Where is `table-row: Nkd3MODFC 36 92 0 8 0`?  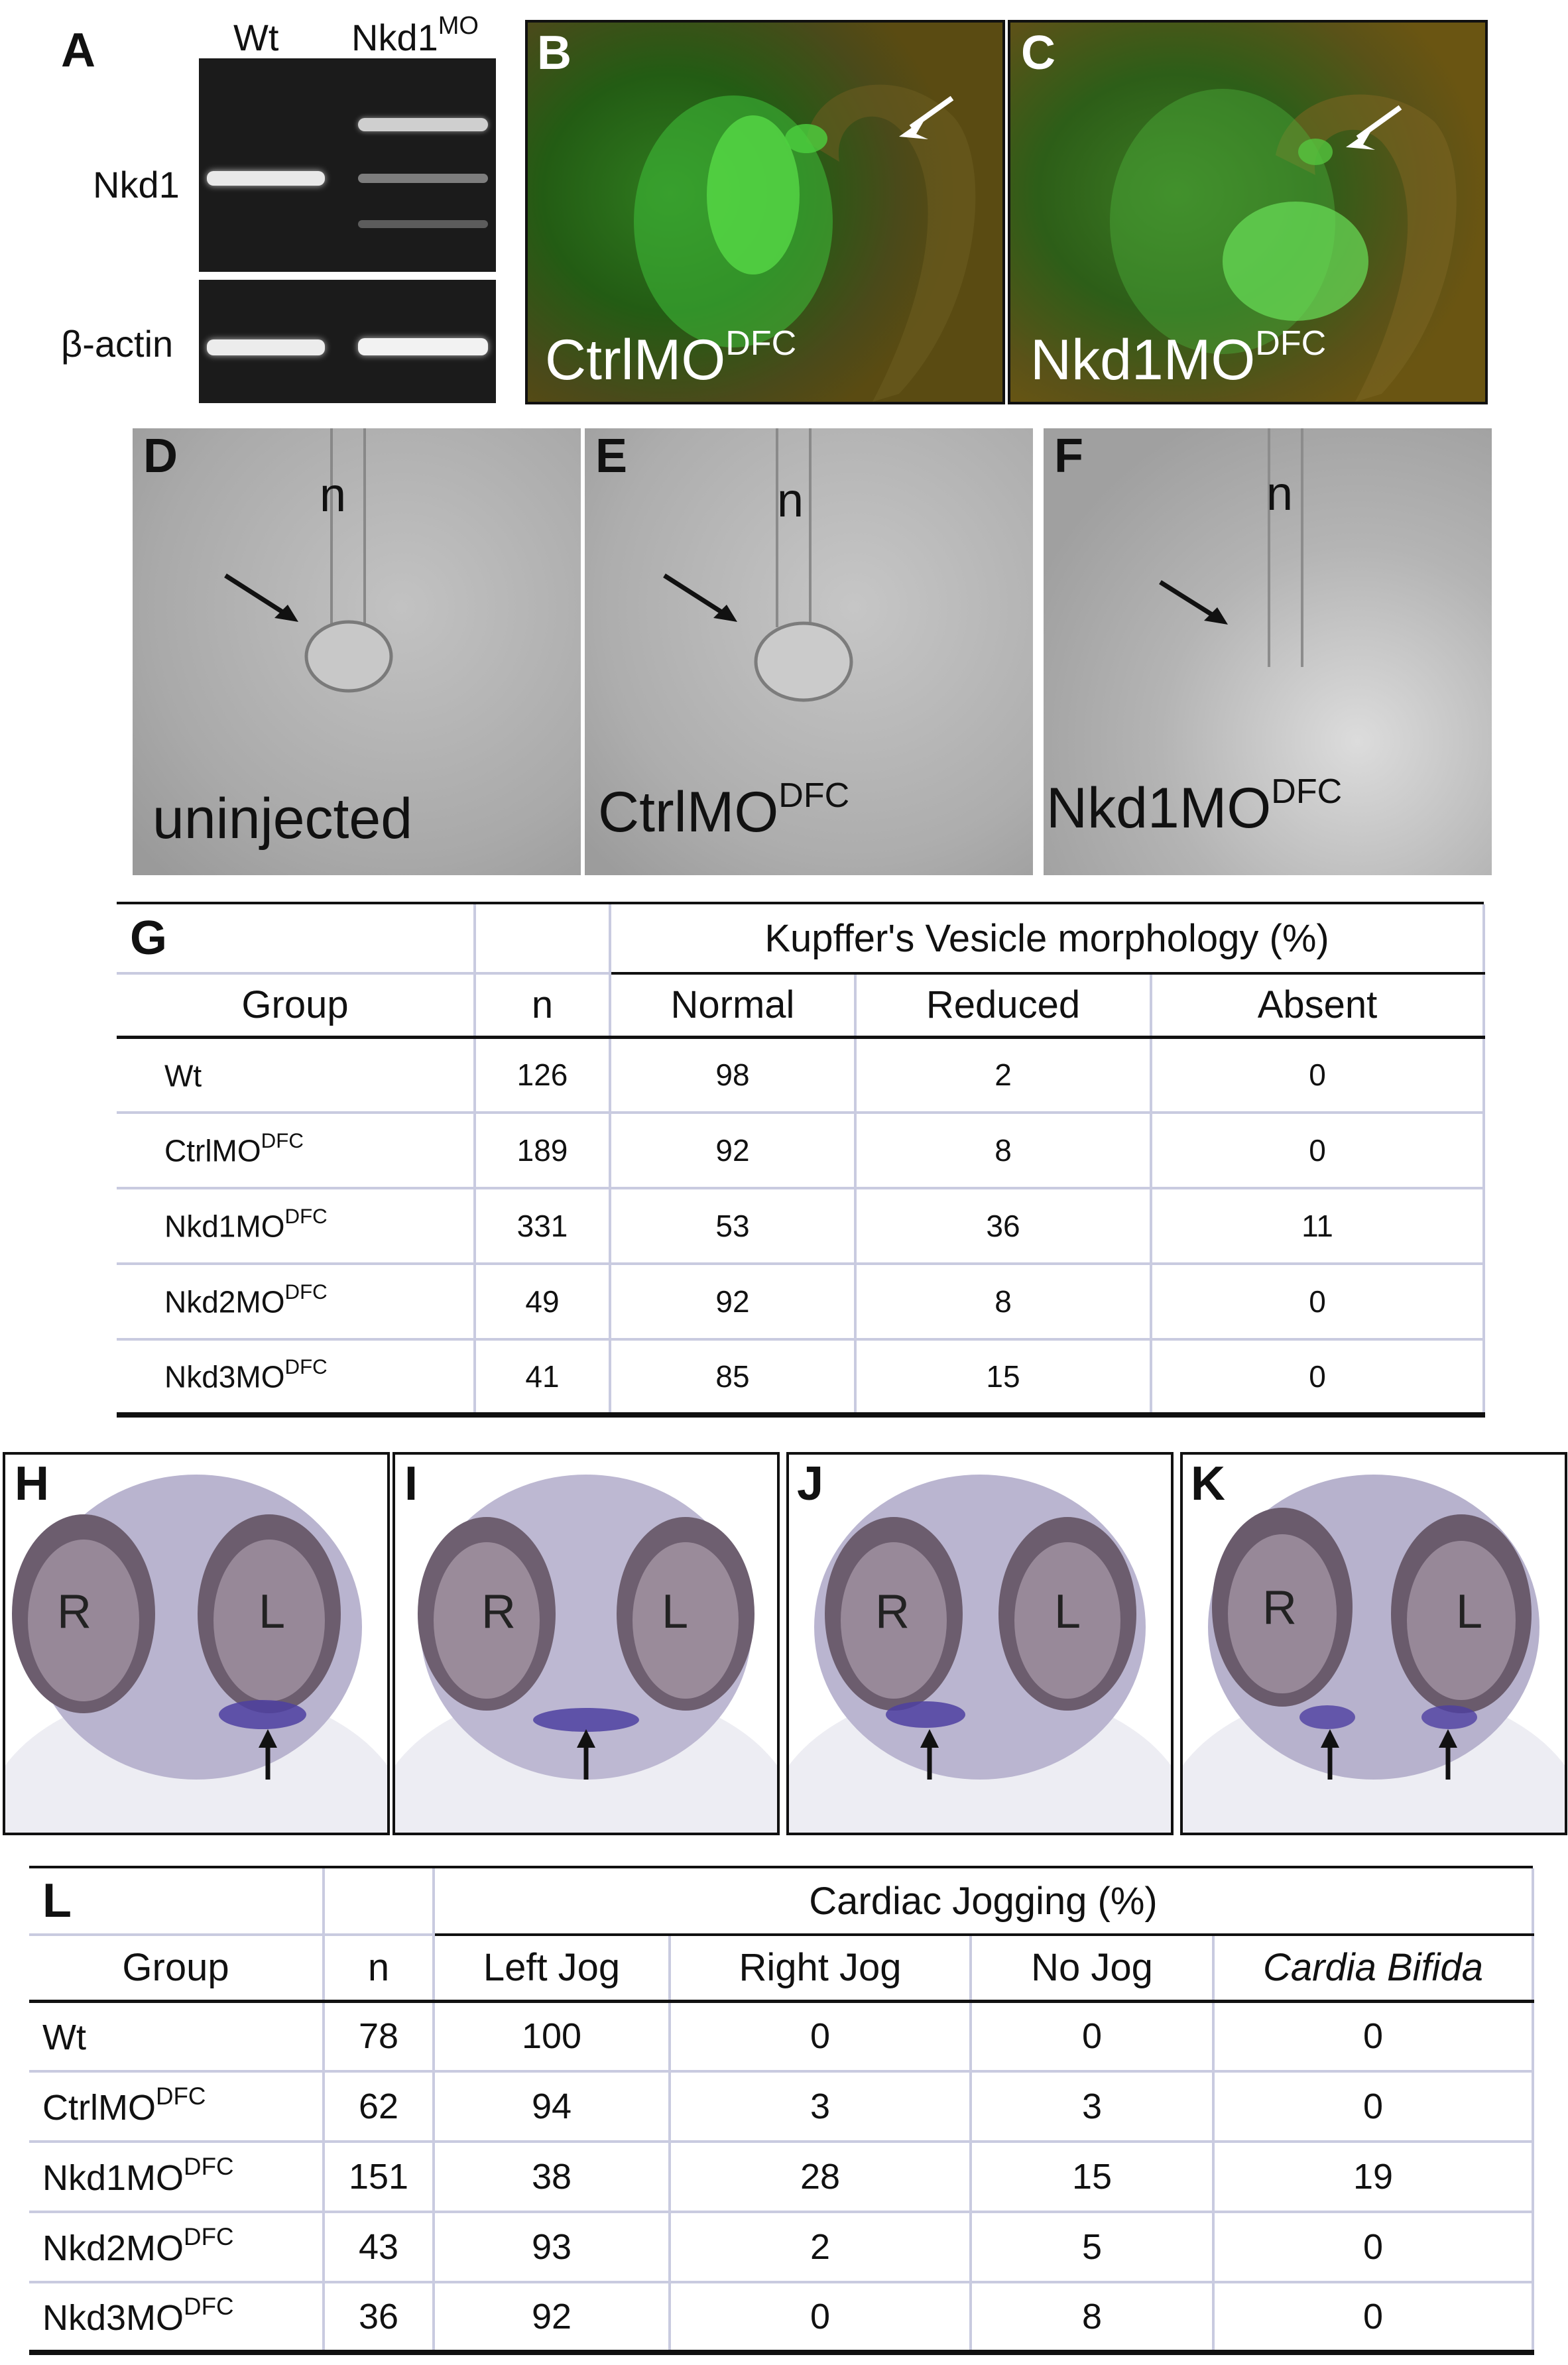 table-row: Nkd3MODFC 36 92 0 8 0 is located at coordinates (782, 2318).